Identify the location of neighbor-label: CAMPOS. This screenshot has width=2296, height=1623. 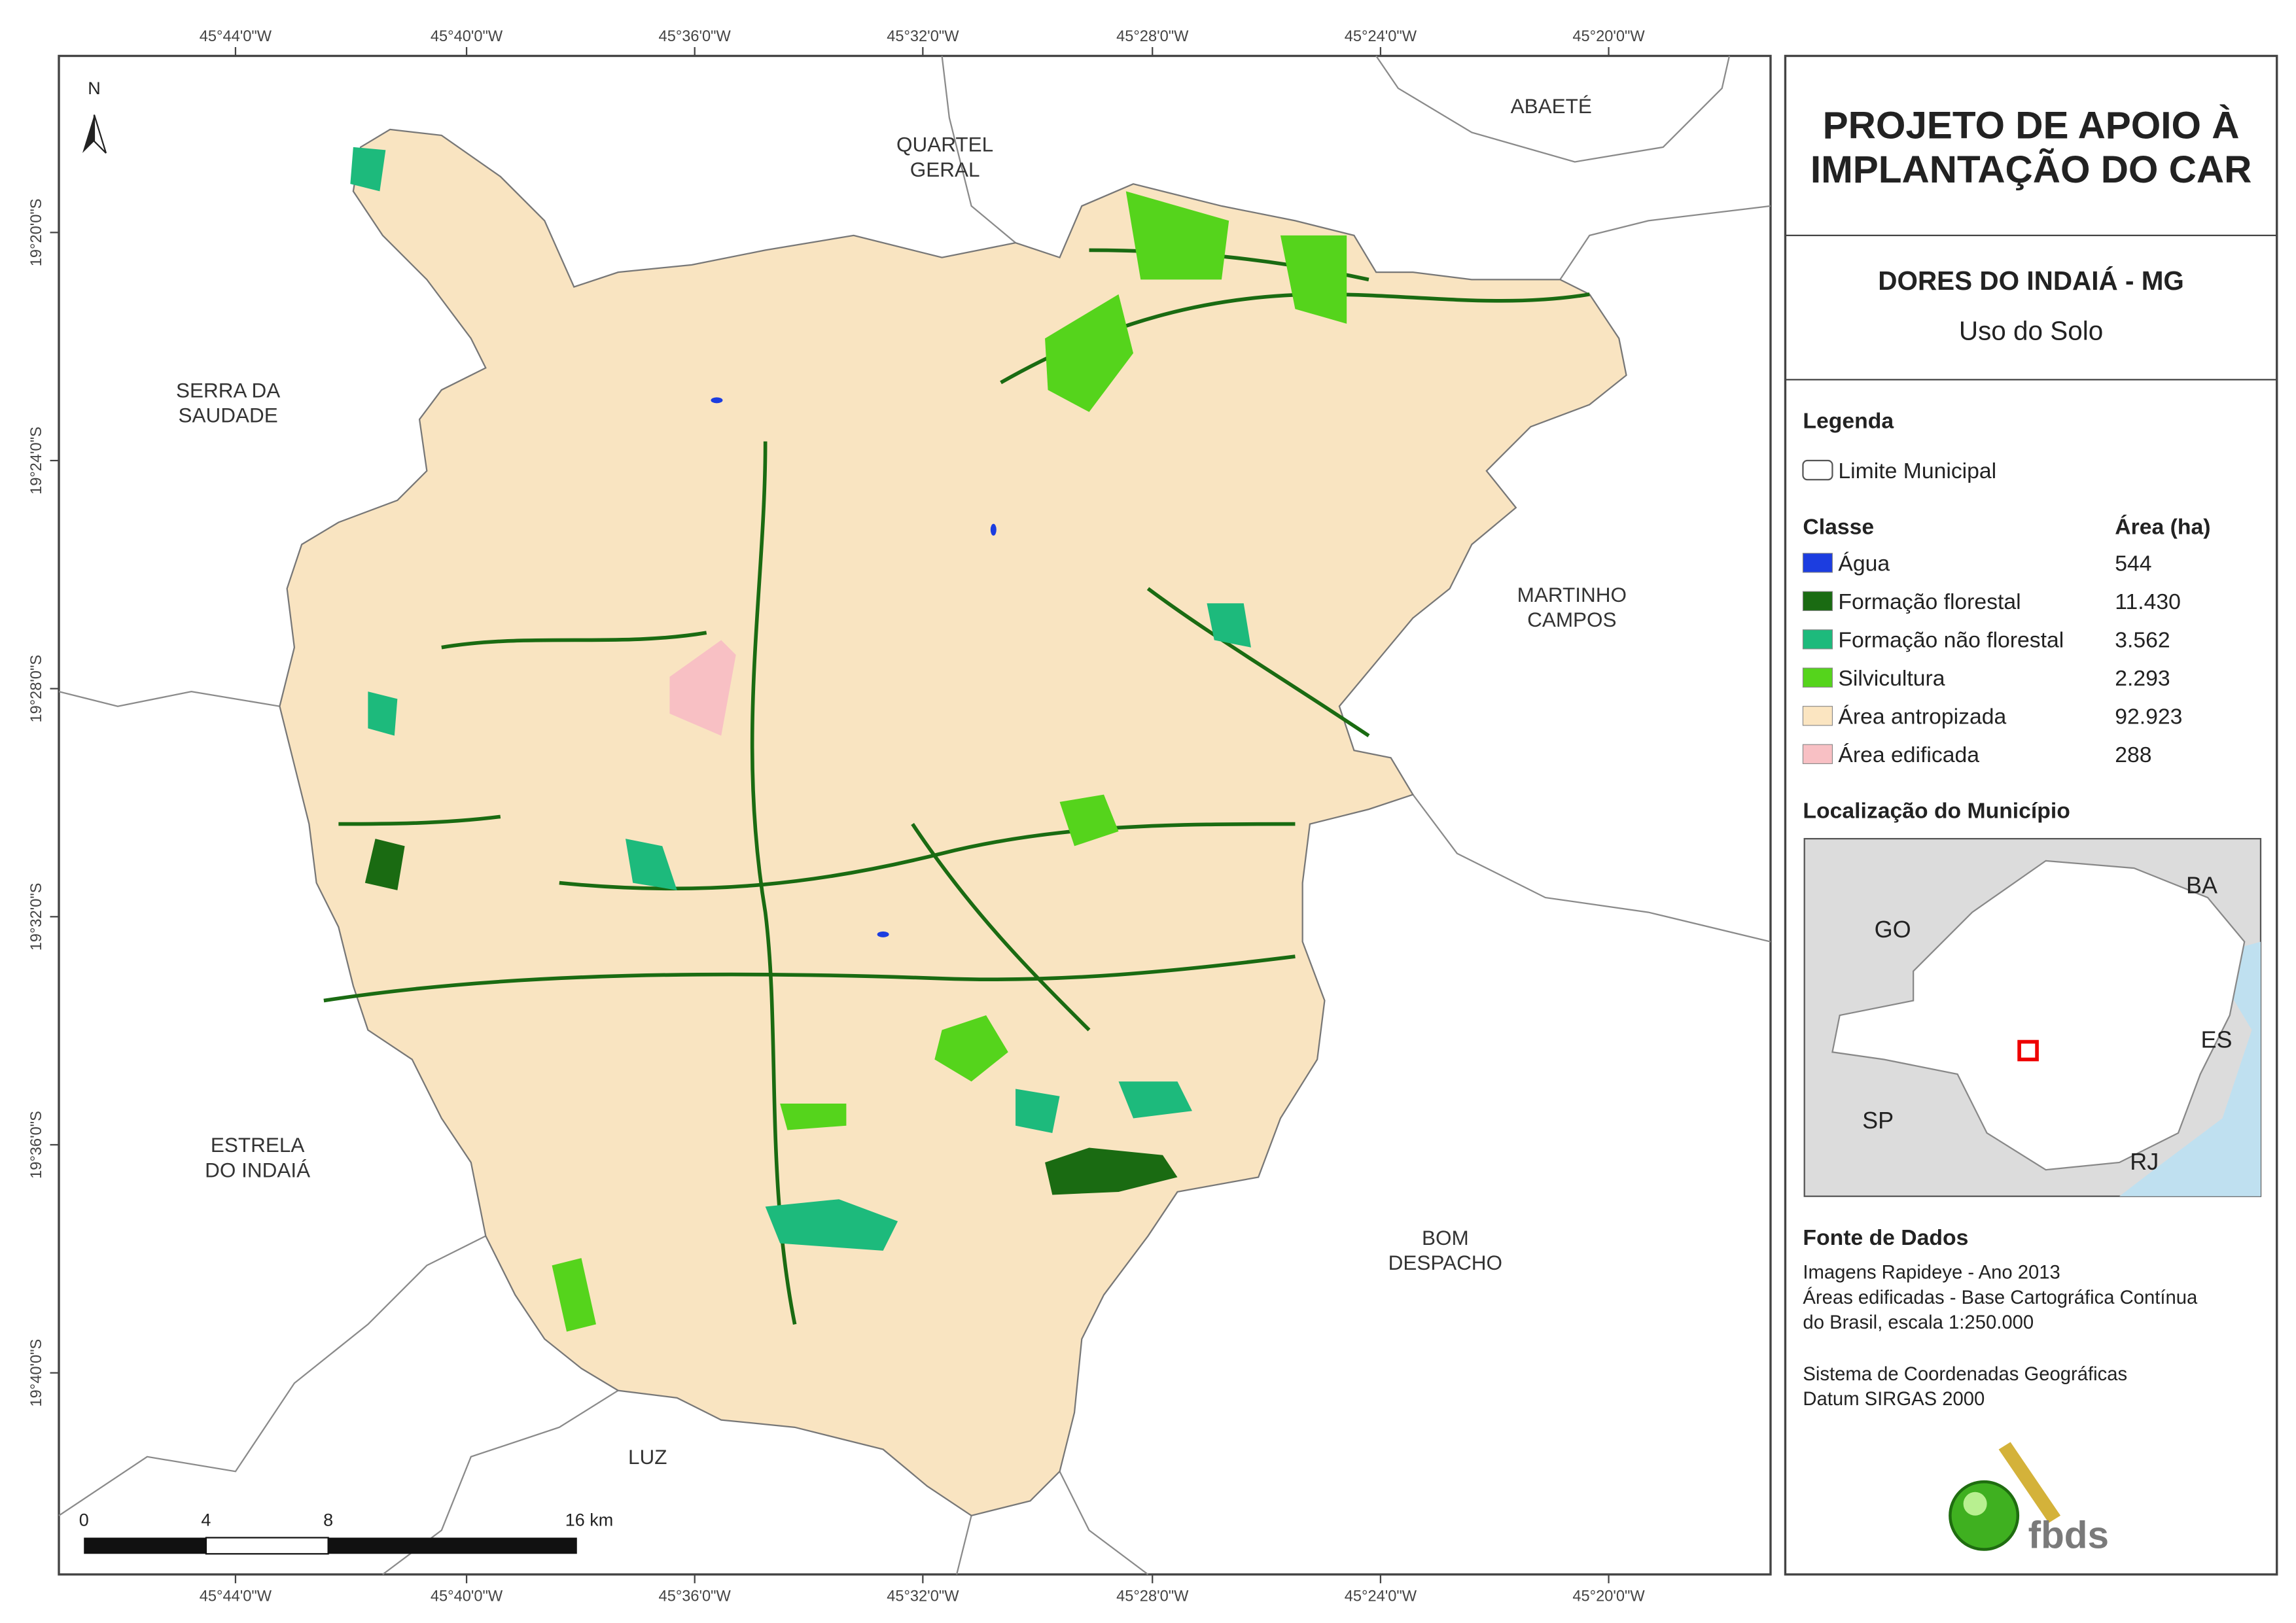
(1571, 619).